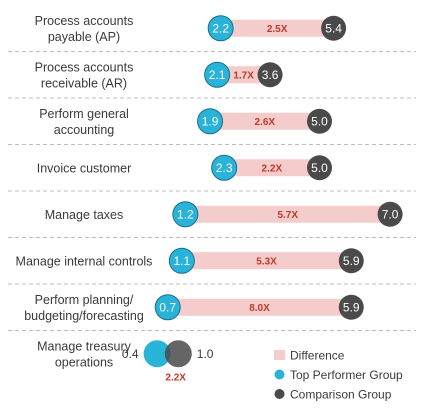  Describe the element at coordinates (84, 354) in the screenshot. I see `category-label: Manage treasury operations` at that location.